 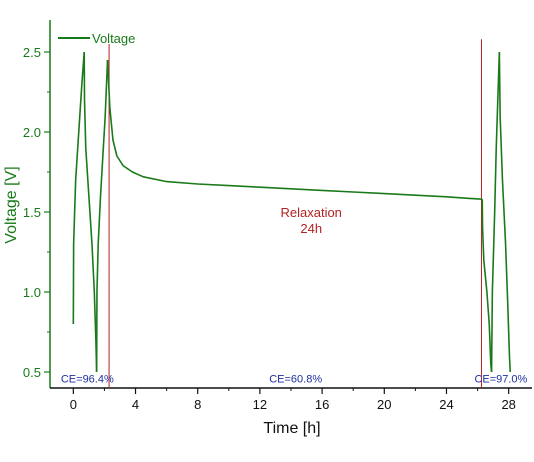 What do you see at coordinates (32, 132) in the screenshot?
I see `y-tick-label: 2.0` at bounding box center [32, 132].